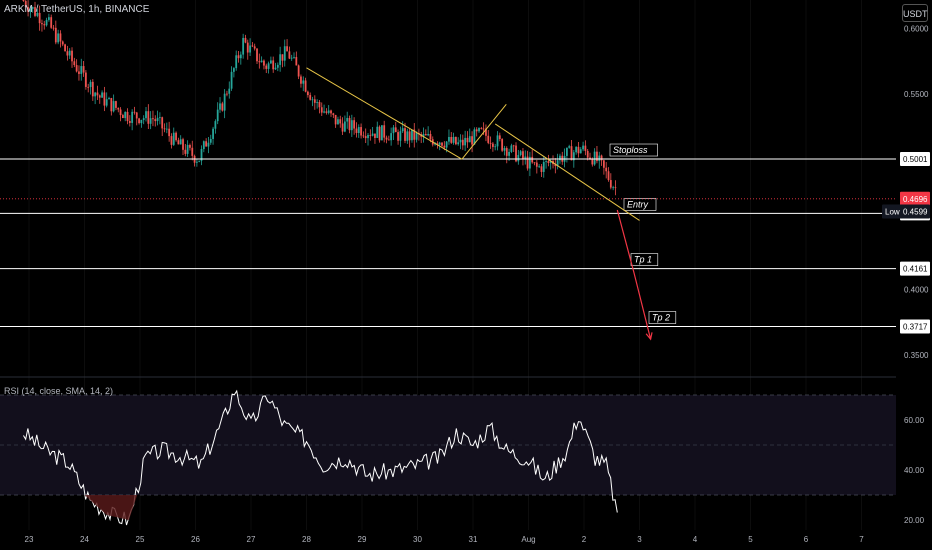 The image size is (932, 550). I want to click on rsi-indicator-label: RSI (14, close, SMA, 14, 2), so click(59, 391).